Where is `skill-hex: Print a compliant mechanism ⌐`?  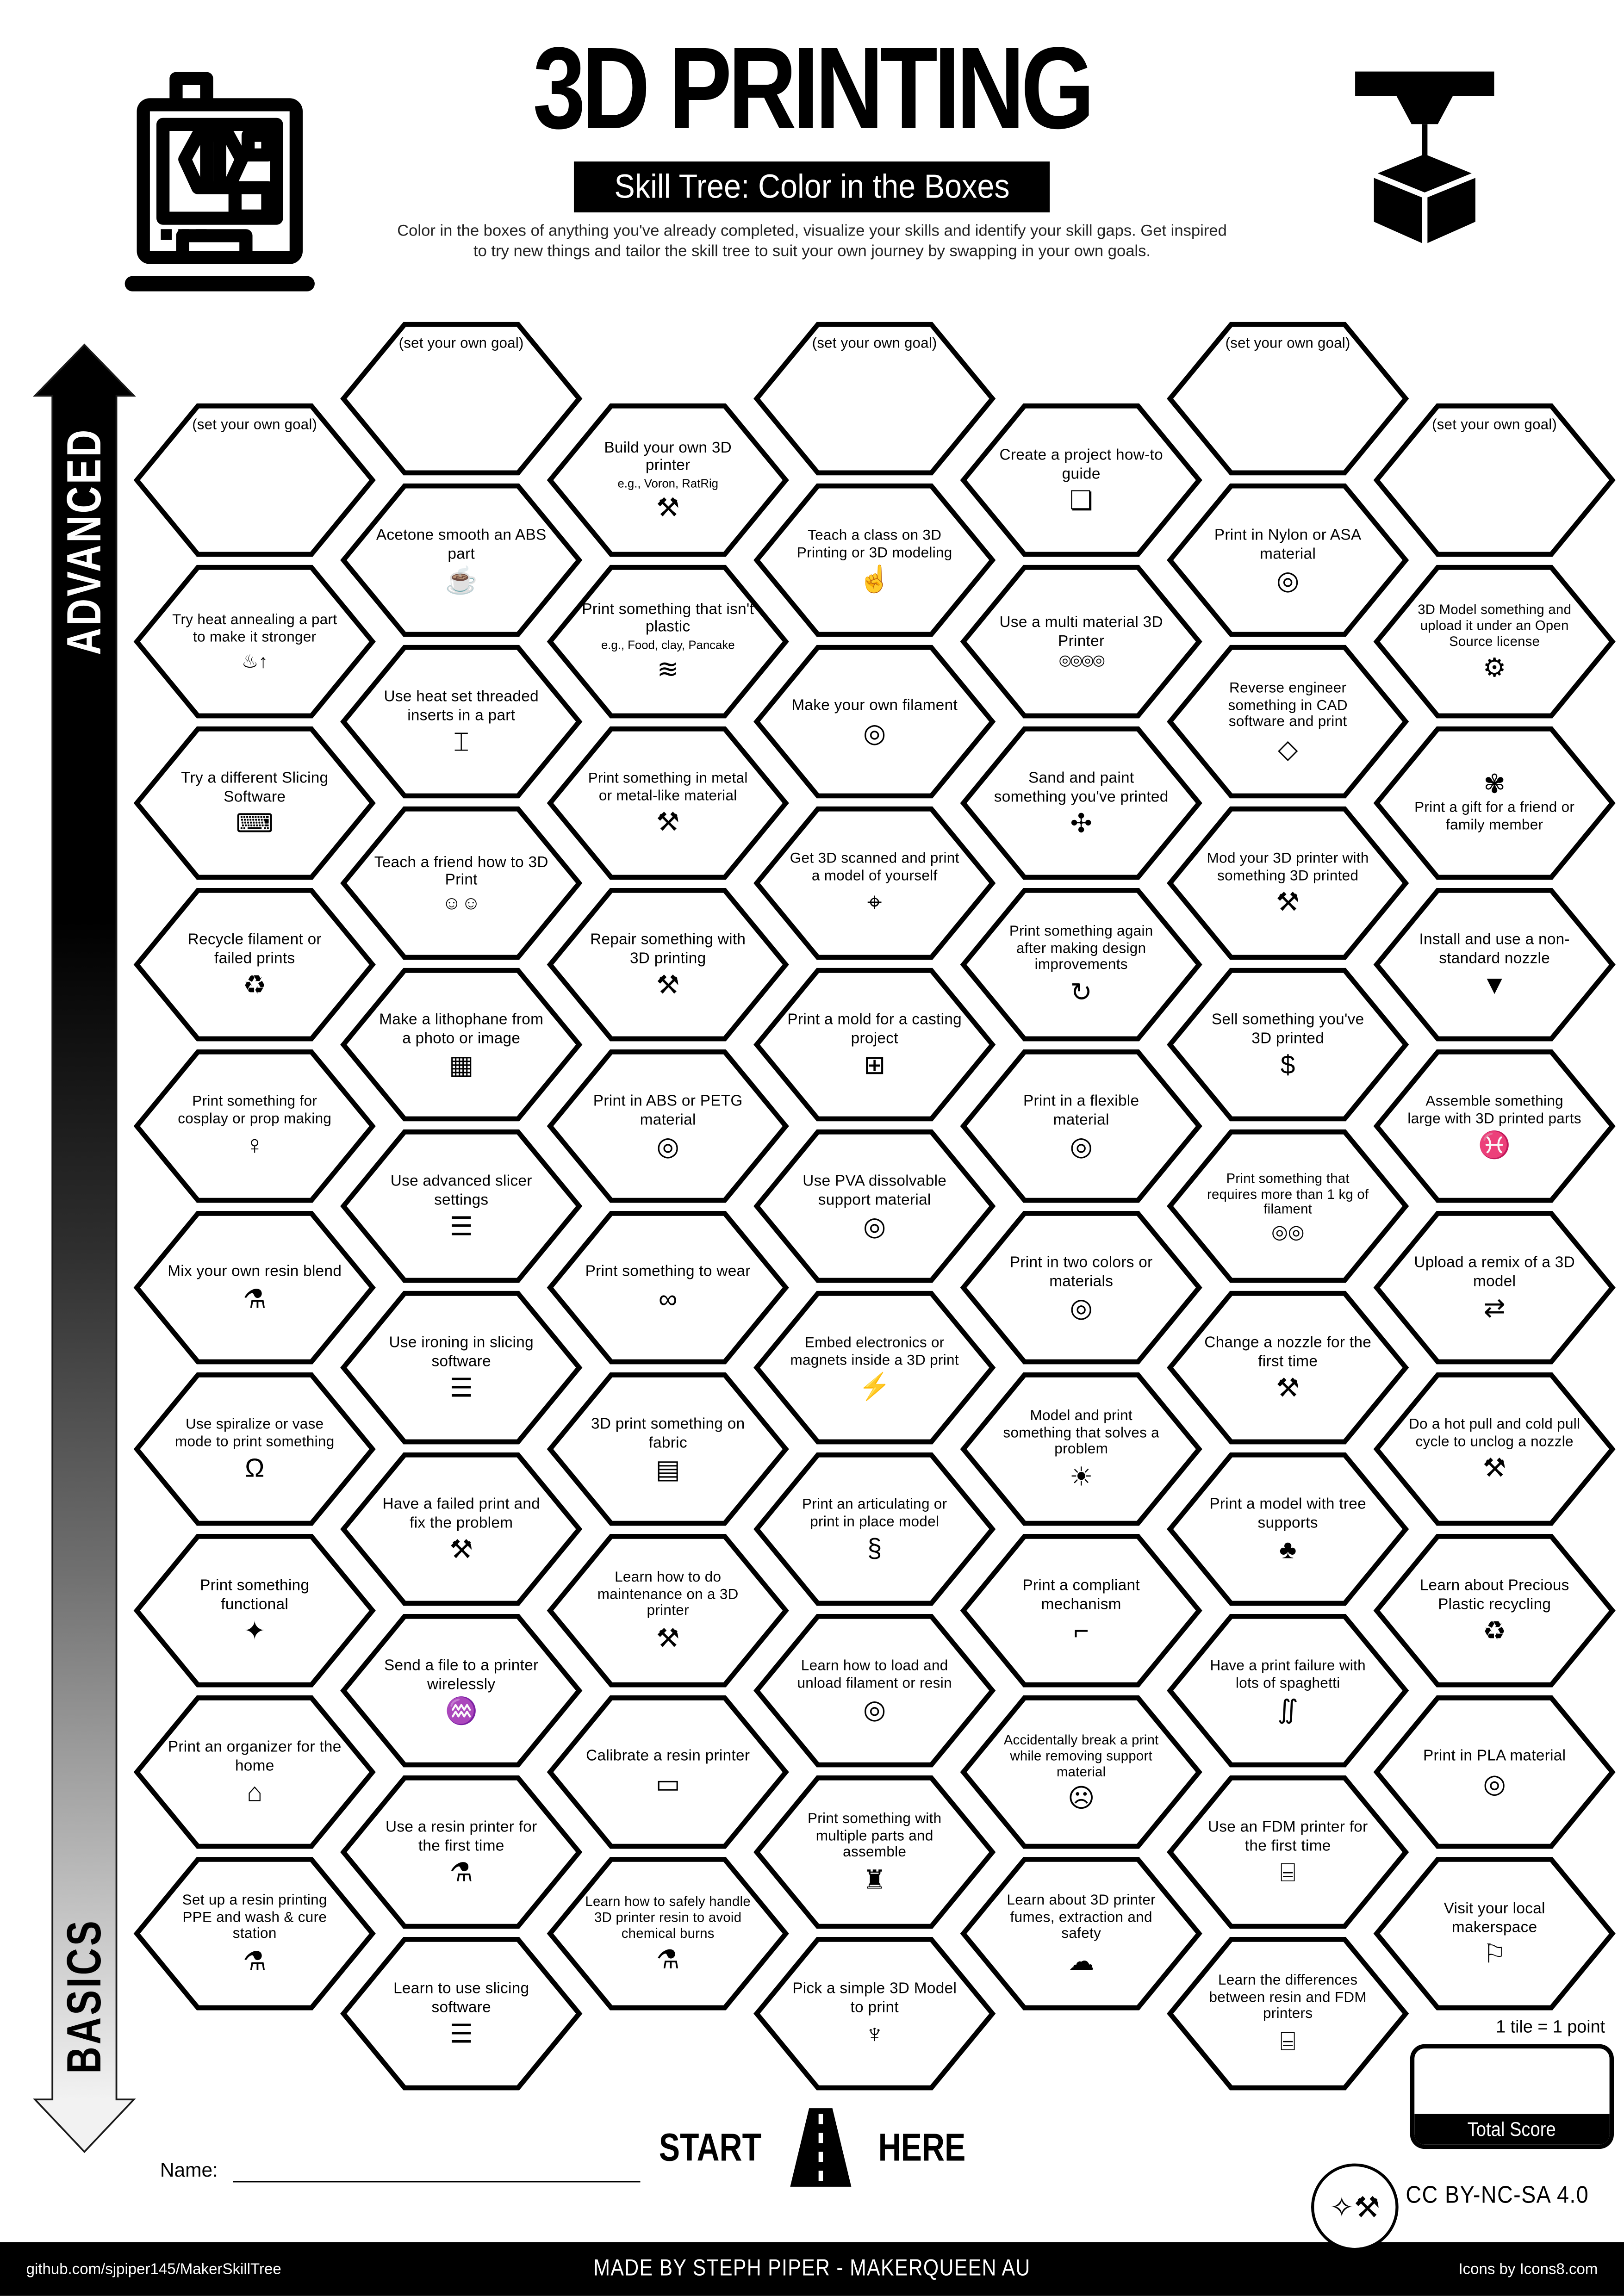 skill-hex: Print a compliant mechanism ⌐ is located at coordinates (1081, 1611).